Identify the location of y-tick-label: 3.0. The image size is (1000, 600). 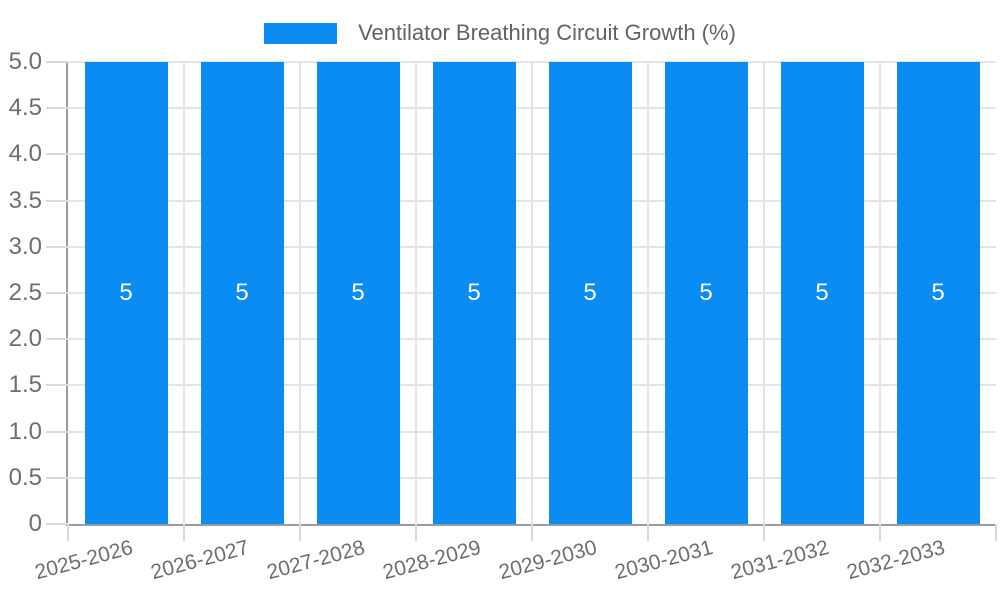
(25, 246).